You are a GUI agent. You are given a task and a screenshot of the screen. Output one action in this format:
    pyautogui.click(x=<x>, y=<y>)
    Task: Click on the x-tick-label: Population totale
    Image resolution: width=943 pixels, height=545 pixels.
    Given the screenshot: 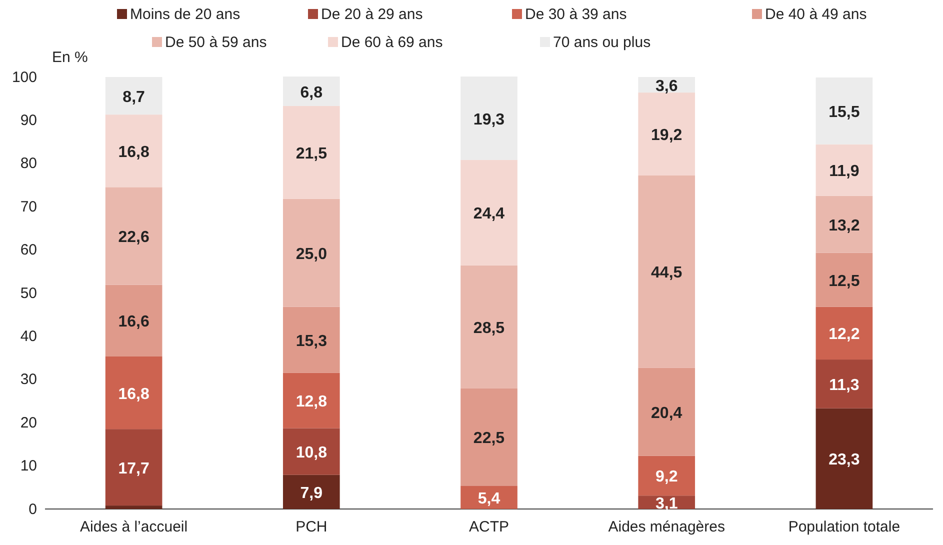 What is the action you would take?
    pyautogui.click(x=844, y=527)
    